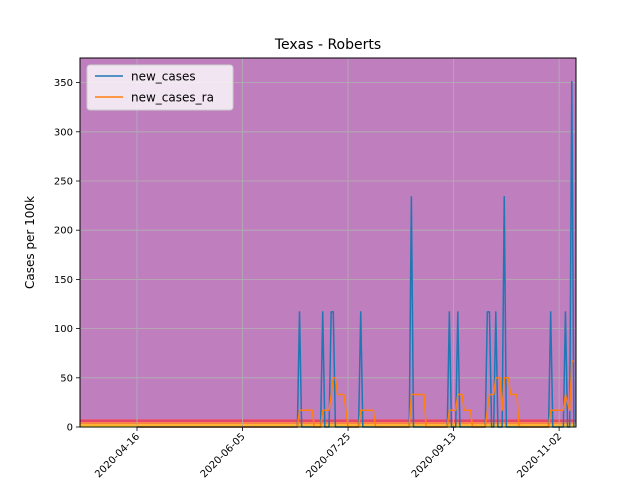 Image resolution: width=640 pixels, height=480 pixels. Describe the element at coordinates (63, 182) in the screenshot. I see `y-tick-label-5: 250` at that location.